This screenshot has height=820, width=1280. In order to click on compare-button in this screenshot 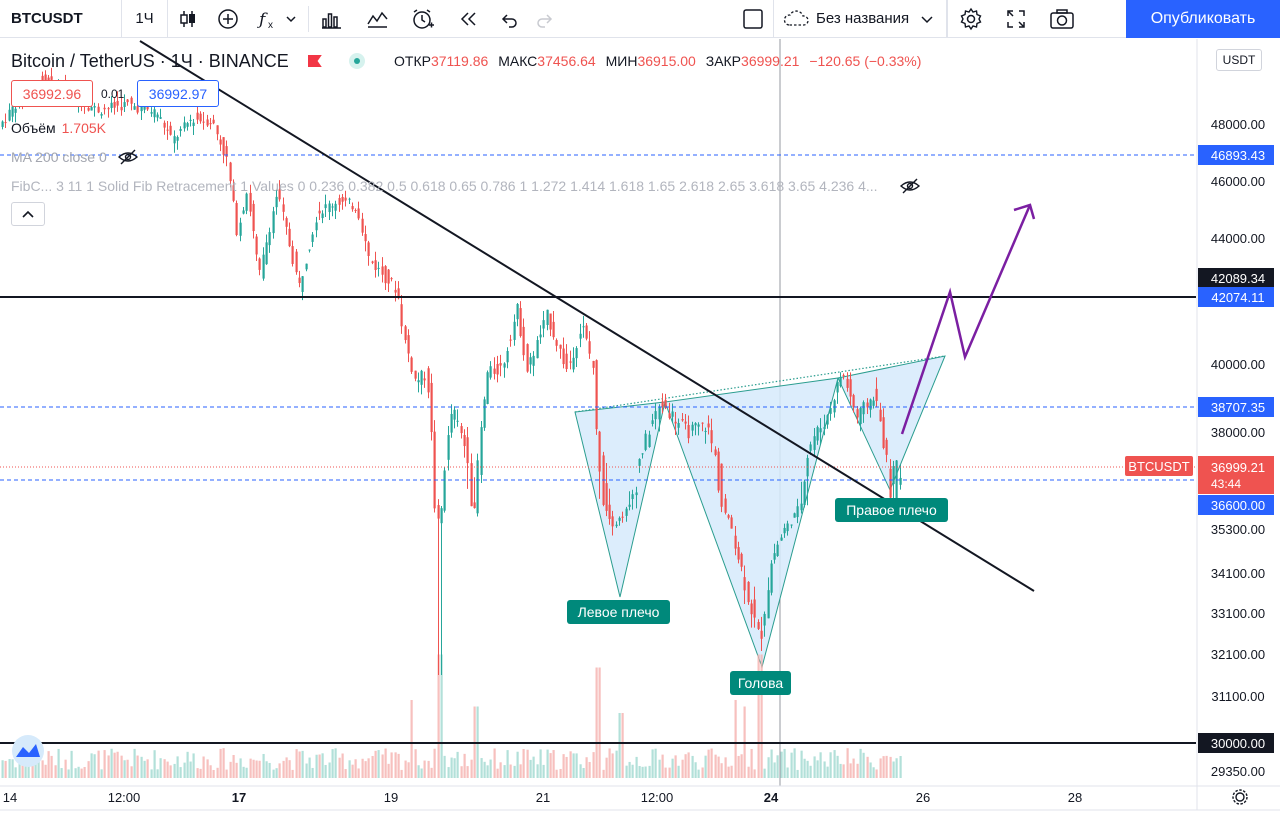, I will do `click(332, 19)`.